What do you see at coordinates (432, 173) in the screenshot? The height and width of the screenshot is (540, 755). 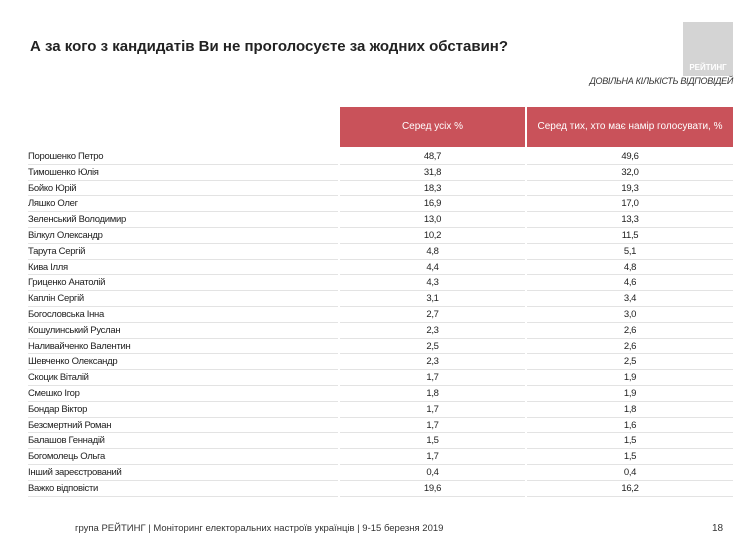 I see `cell-value: 31,8` at bounding box center [432, 173].